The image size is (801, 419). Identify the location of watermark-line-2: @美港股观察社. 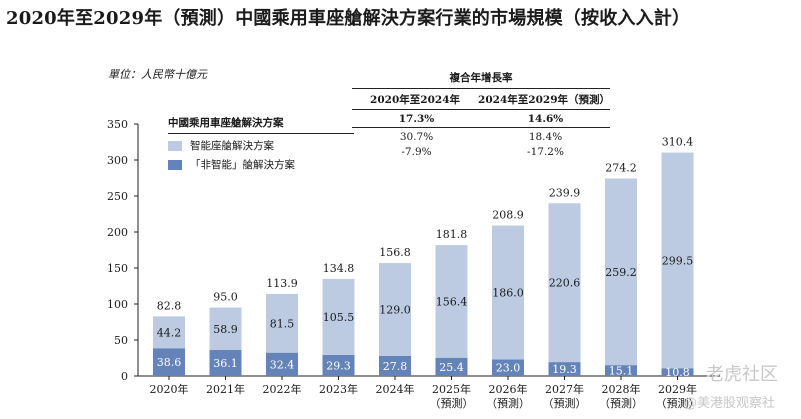
(730, 403).